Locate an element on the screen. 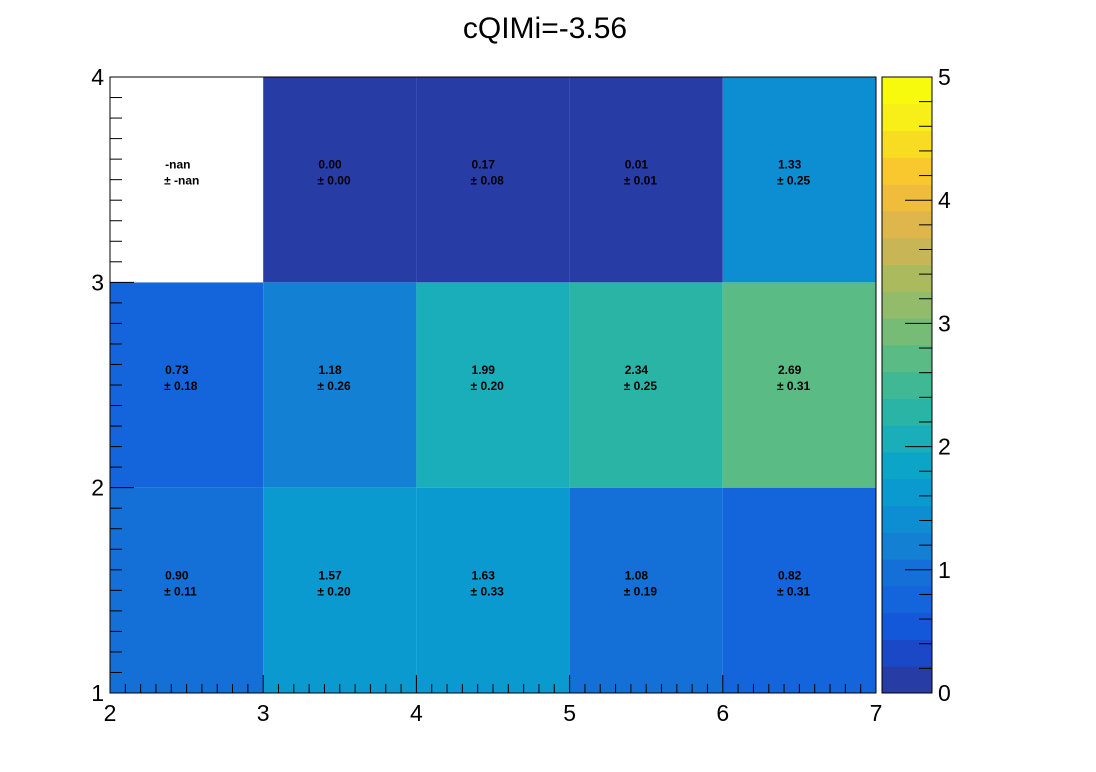  cell-value-label: 1.33 is located at coordinates (790, 165).